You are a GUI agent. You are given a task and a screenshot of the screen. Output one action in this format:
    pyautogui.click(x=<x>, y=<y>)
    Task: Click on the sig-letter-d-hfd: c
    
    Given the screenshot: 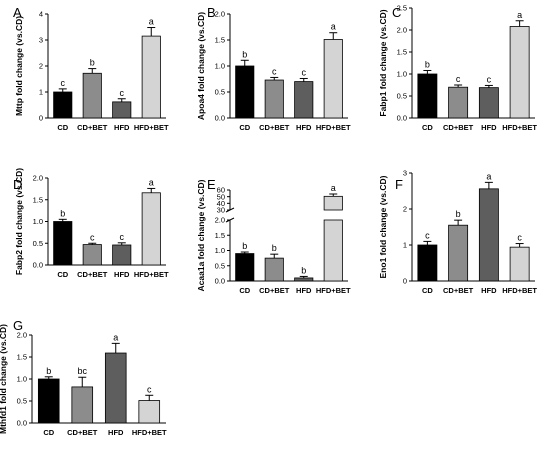 What is the action you would take?
    pyautogui.click(x=122, y=237)
    